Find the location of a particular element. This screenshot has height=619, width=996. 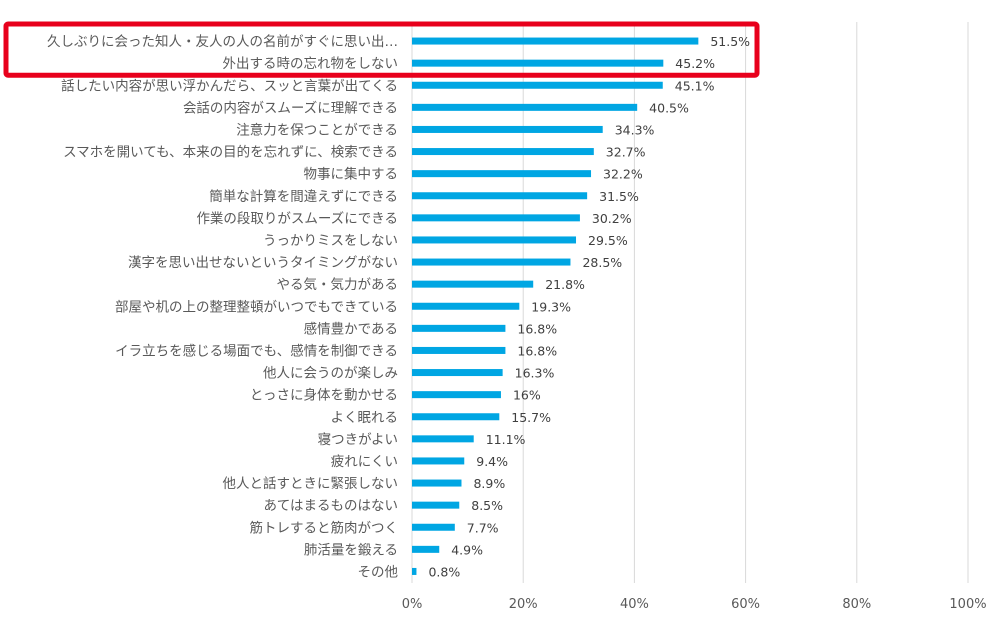

category-label: 漢字を思い出せないというタイミングがない is located at coordinates (263, 263).